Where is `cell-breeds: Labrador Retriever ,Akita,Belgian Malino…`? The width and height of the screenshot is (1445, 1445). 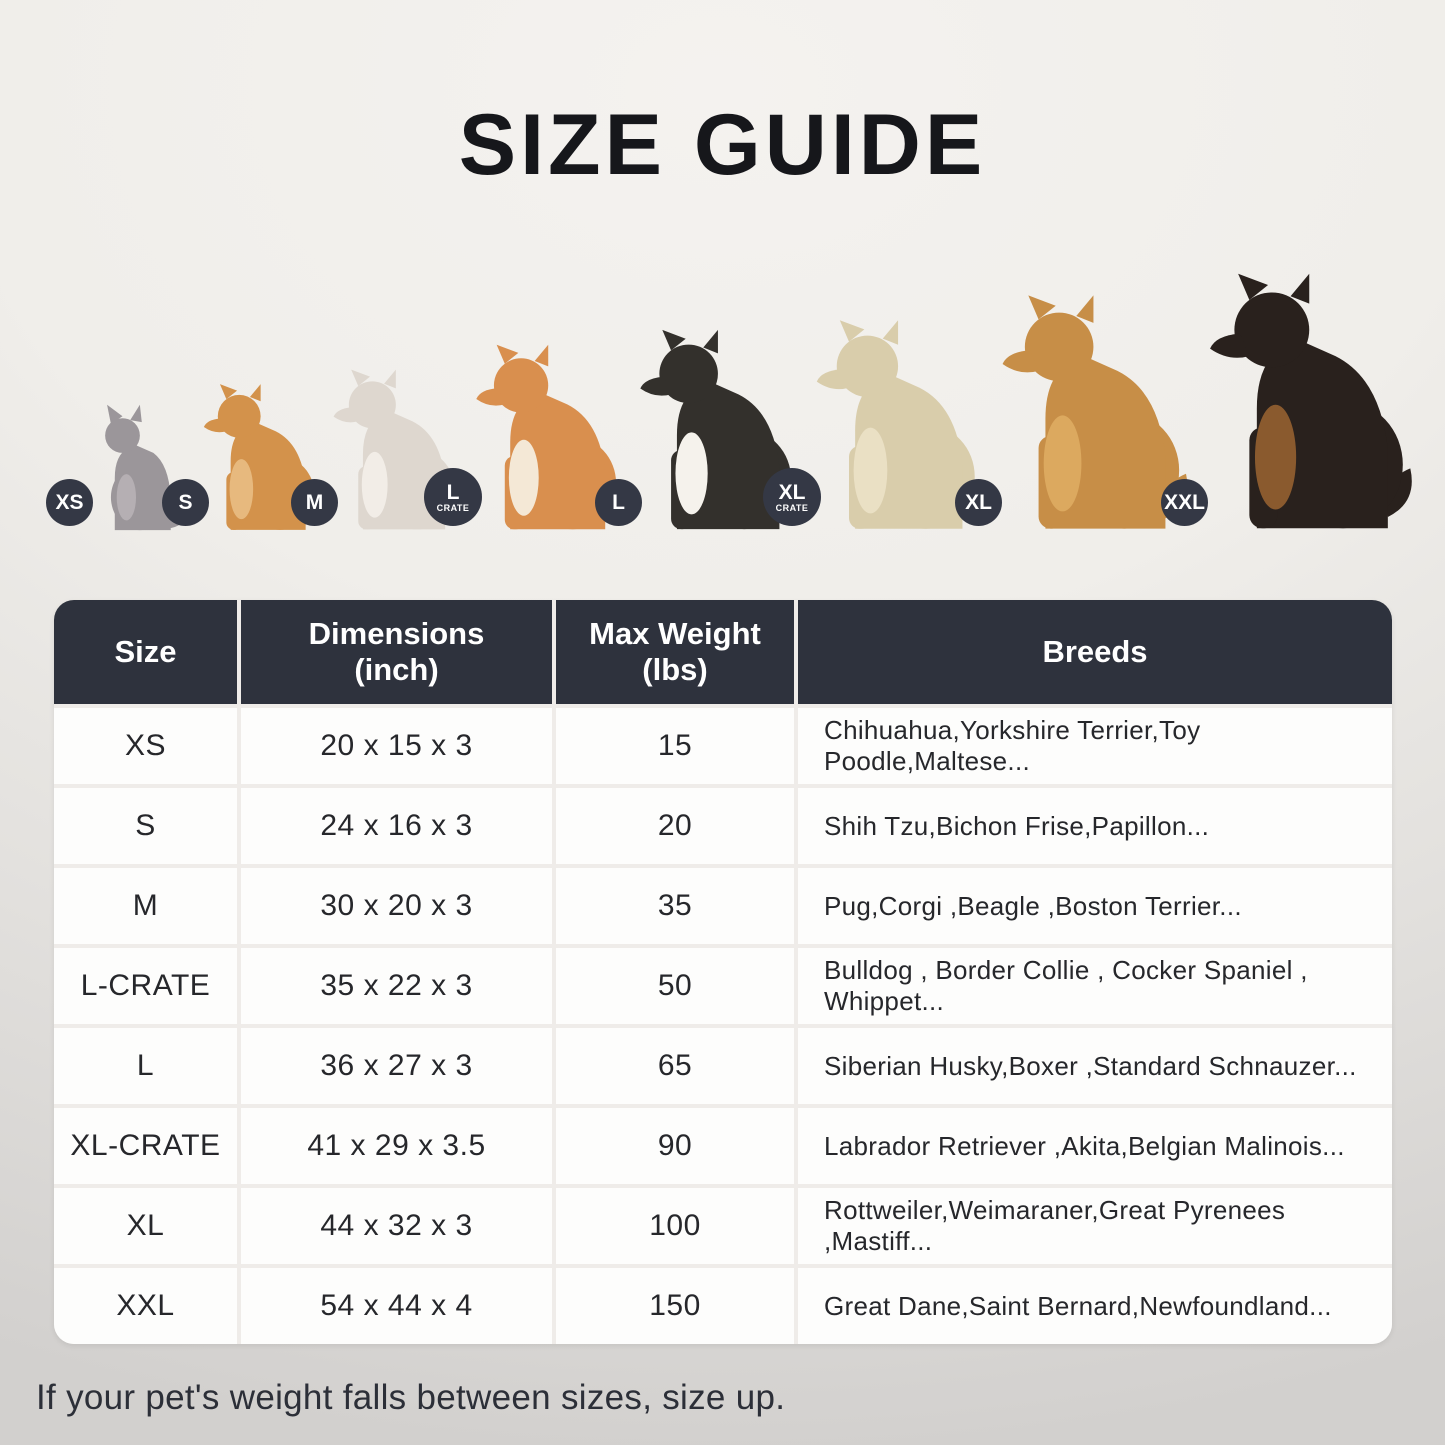
cell-breeds: Labrador Retriever ,Akita,Belgian Malino… is located at coordinates (1095, 1146).